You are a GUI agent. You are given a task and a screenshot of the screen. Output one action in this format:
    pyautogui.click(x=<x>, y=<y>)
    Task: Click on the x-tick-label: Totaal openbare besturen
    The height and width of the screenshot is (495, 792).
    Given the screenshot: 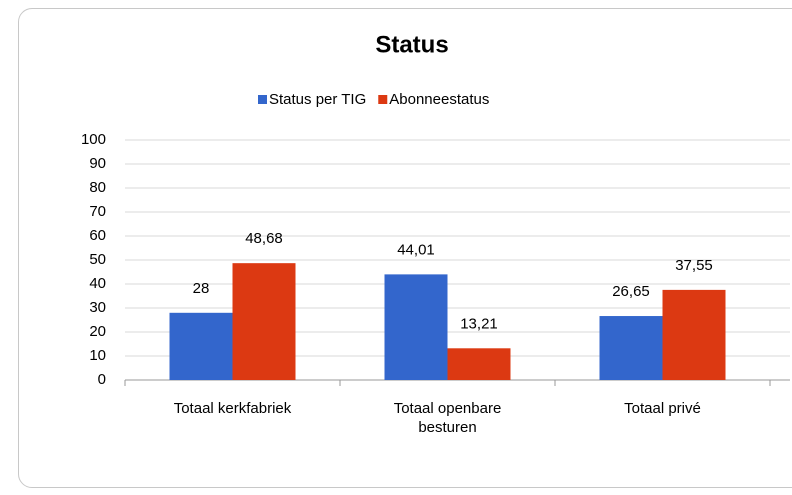 What is the action you would take?
    pyautogui.click(x=447, y=418)
    